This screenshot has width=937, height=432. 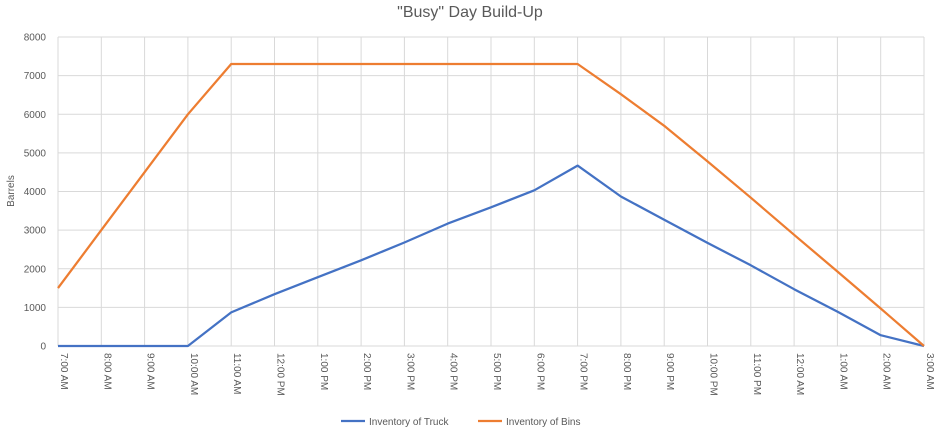 I want to click on x-tick-label: 10:00 AM, so click(x=193, y=374).